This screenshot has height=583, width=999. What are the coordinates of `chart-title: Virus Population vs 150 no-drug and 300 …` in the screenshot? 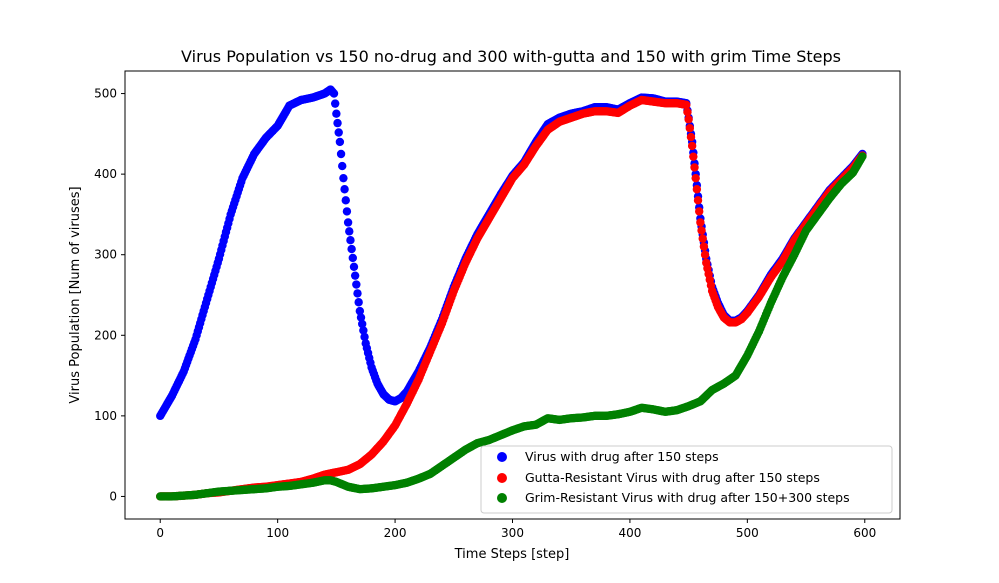 It's located at (511, 56).